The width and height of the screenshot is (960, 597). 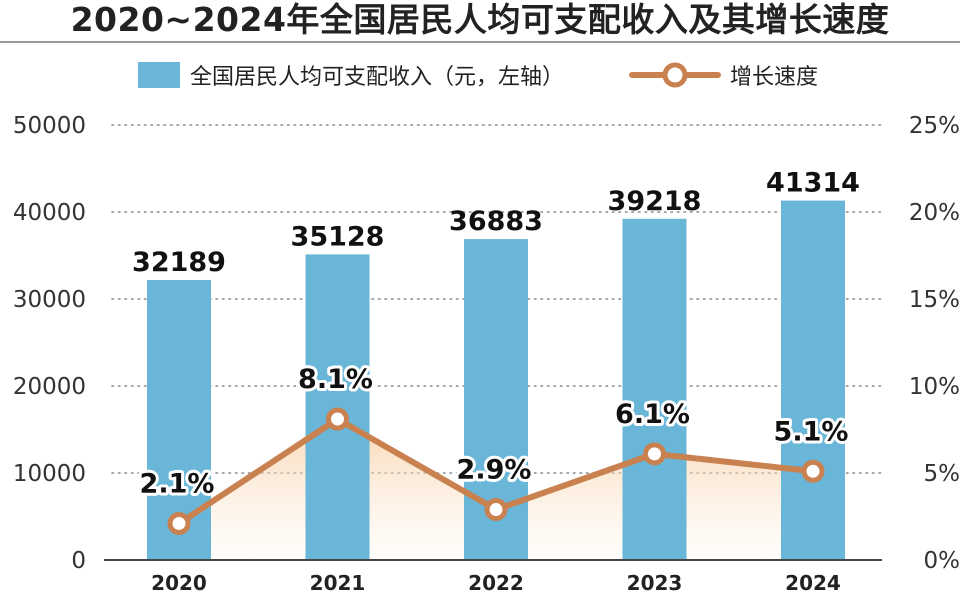 I want to click on right-axis-tick-label: 20%, so click(x=934, y=213).